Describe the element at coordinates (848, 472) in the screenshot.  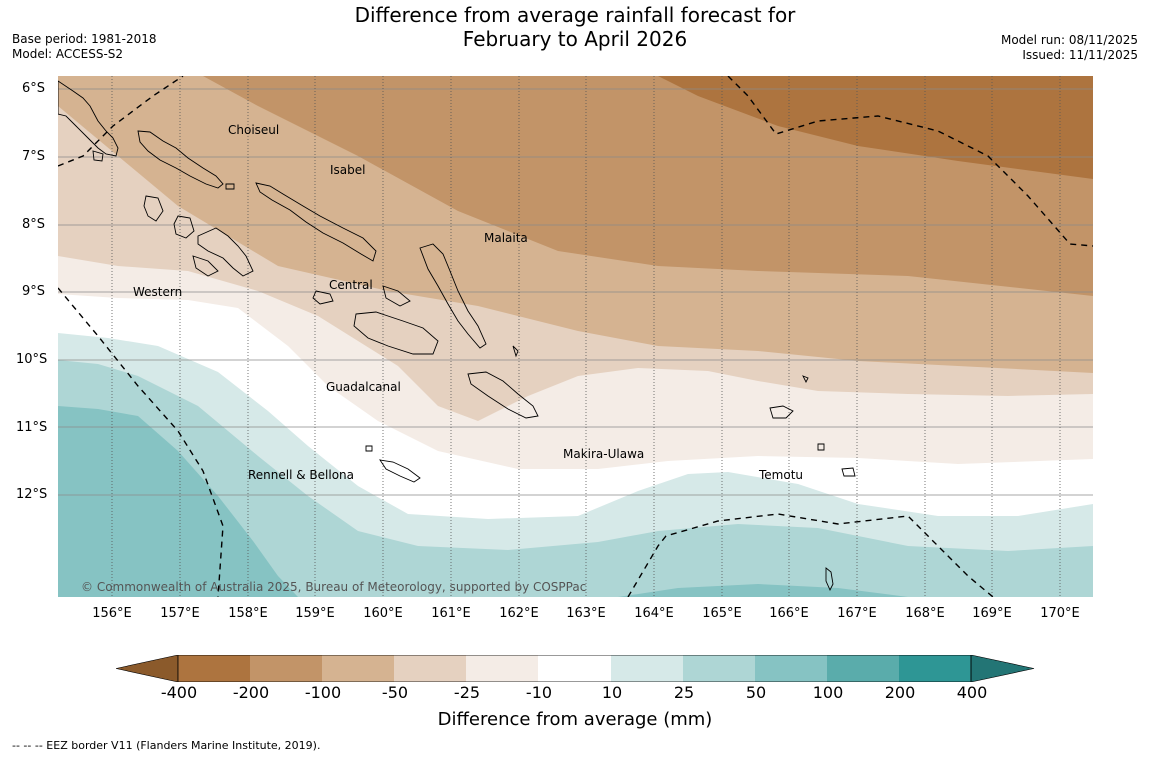
I see `coast-vanikoro` at that location.